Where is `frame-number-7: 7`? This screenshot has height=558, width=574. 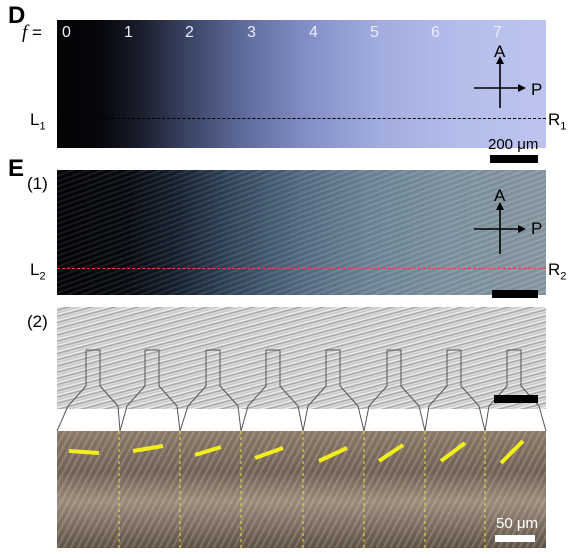
frame-number-7: 7 is located at coordinates (497, 32).